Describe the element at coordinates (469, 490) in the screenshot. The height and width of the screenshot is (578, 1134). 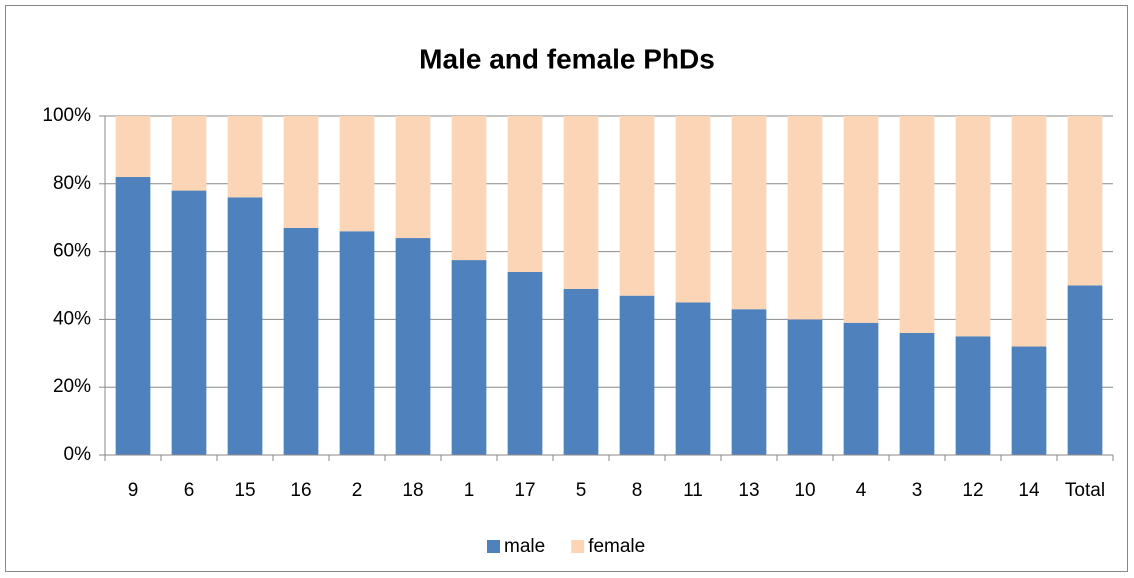
I see `x-tick-label: 1` at that location.